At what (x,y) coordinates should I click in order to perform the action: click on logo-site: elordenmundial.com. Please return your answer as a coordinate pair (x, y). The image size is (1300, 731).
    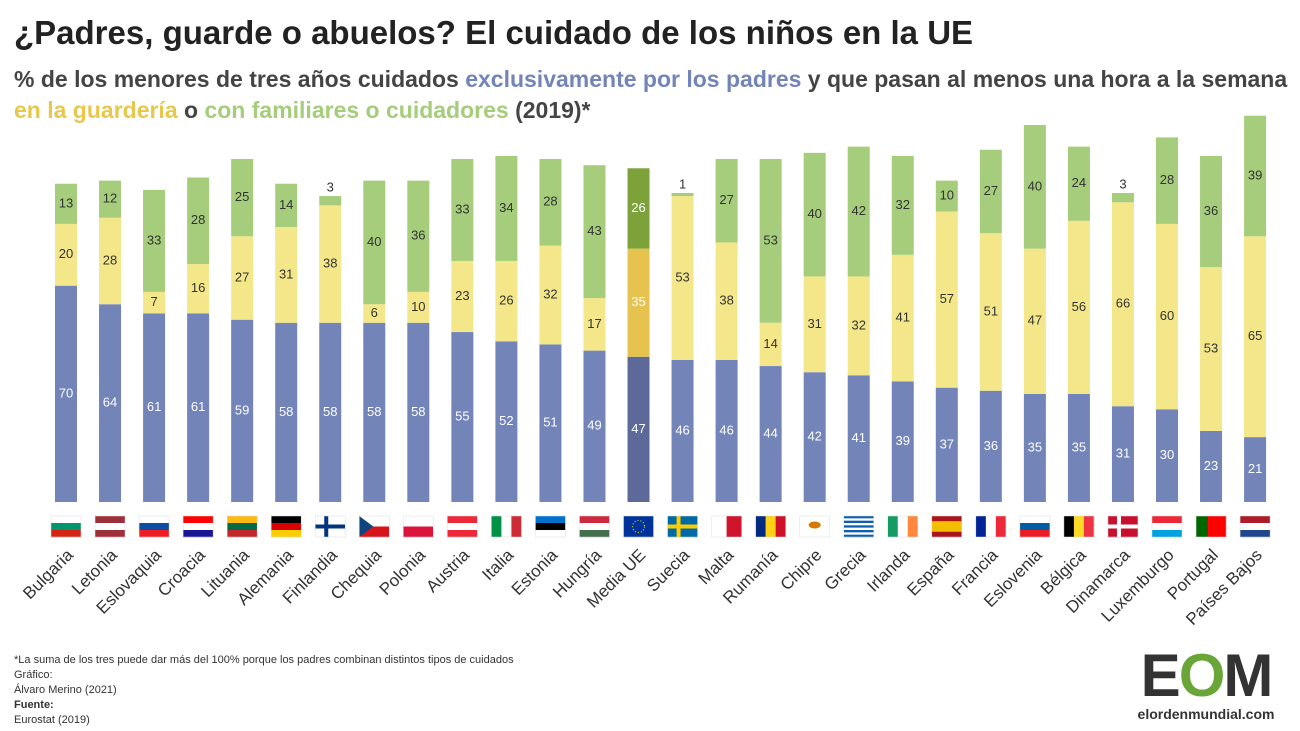
    Looking at the image, I should click on (1206, 714).